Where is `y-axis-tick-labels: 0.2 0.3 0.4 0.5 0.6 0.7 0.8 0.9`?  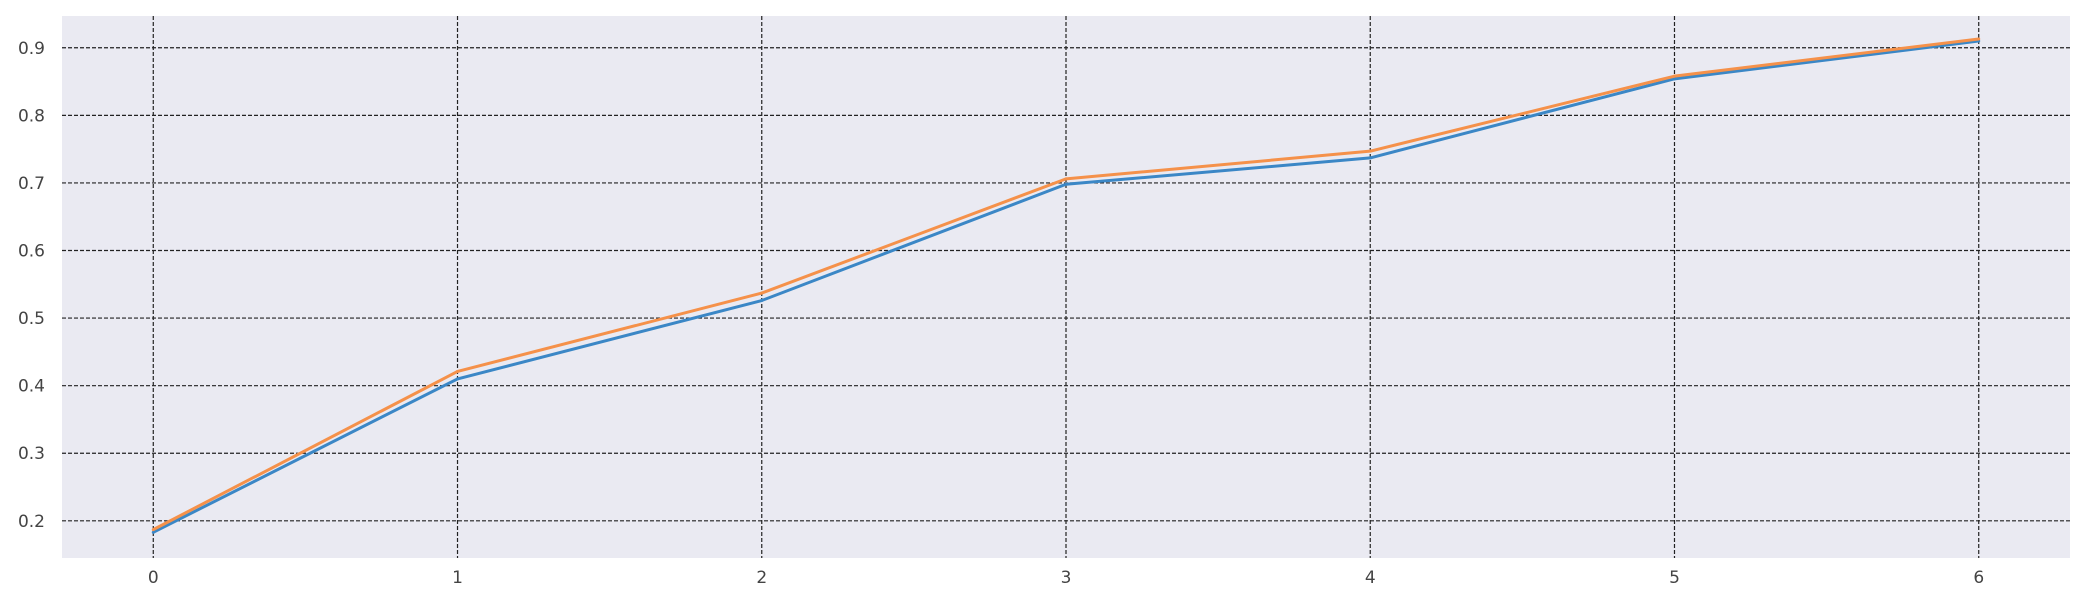 y-axis-tick-labels: 0.2 0.3 0.4 0.5 0.6 0.7 0.8 0.9 is located at coordinates (31, 285).